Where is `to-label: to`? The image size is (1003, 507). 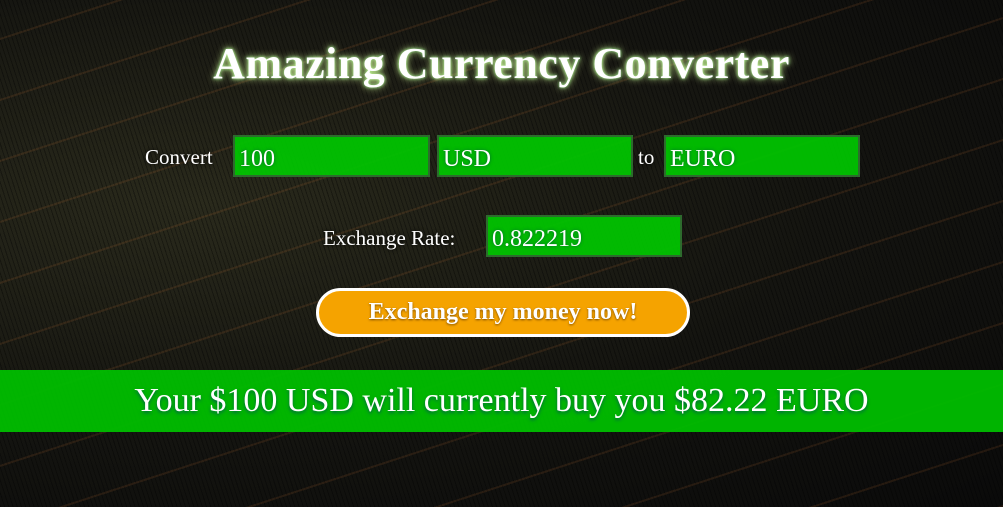 to-label: to is located at coordinates (646, 157).